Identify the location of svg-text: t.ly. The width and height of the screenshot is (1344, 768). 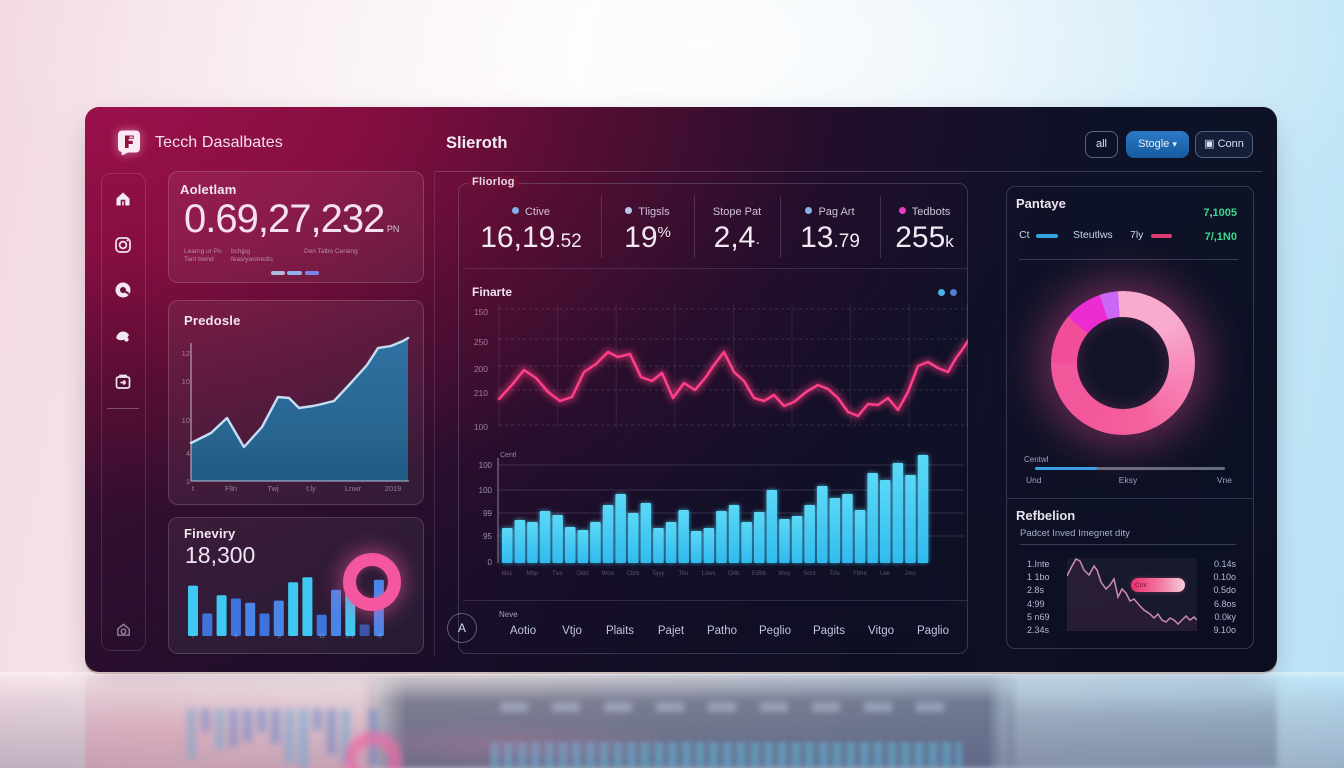
(311, 488).